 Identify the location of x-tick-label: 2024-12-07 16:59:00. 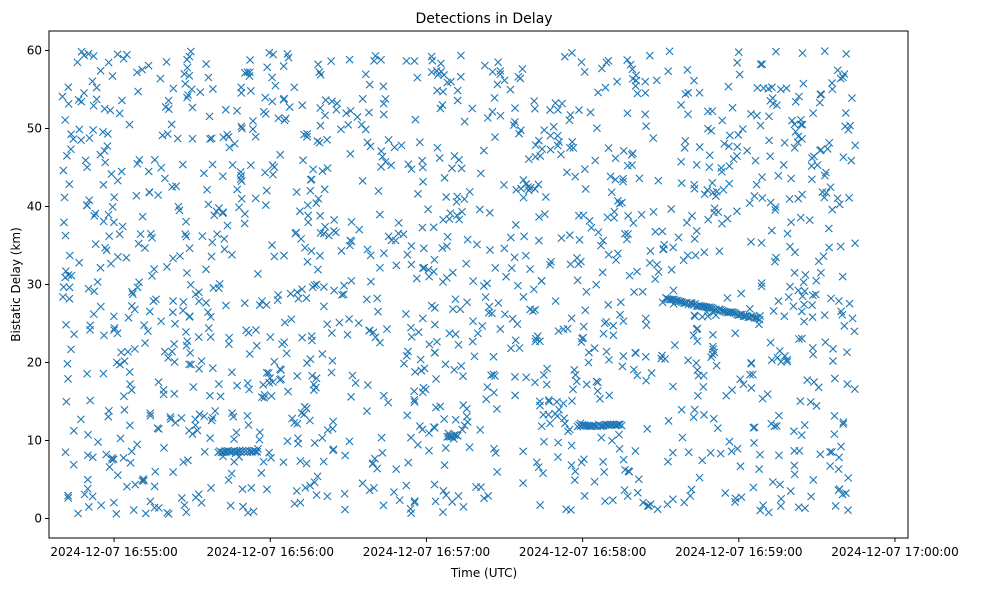
(738, 552).